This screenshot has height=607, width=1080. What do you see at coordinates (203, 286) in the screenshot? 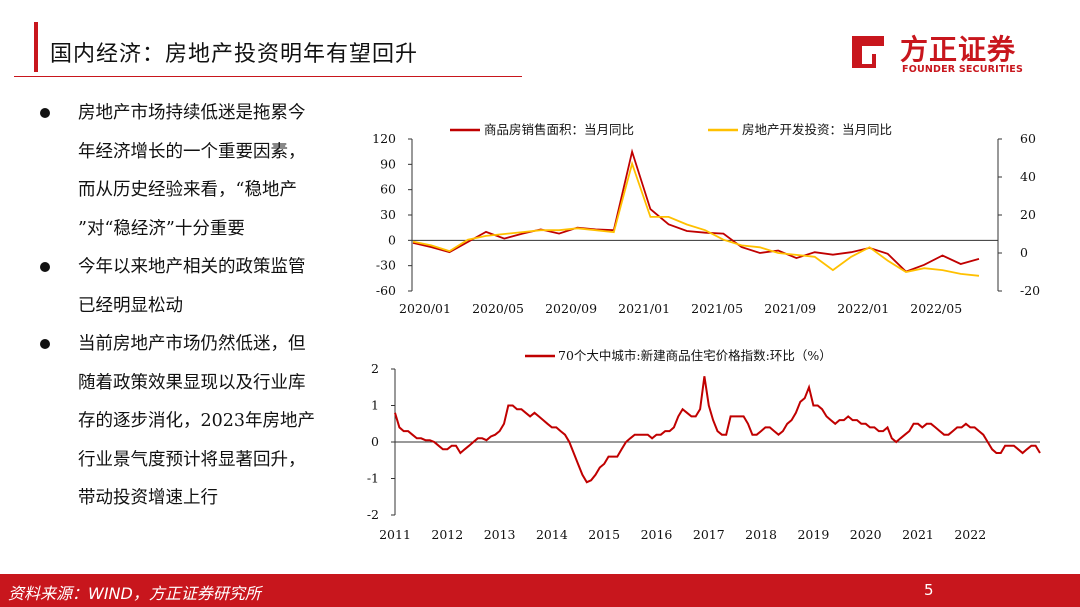
I see `bullet-item: 今年以来地产相关的政策监管 已经明显松动` at bounding box center [203, 286].